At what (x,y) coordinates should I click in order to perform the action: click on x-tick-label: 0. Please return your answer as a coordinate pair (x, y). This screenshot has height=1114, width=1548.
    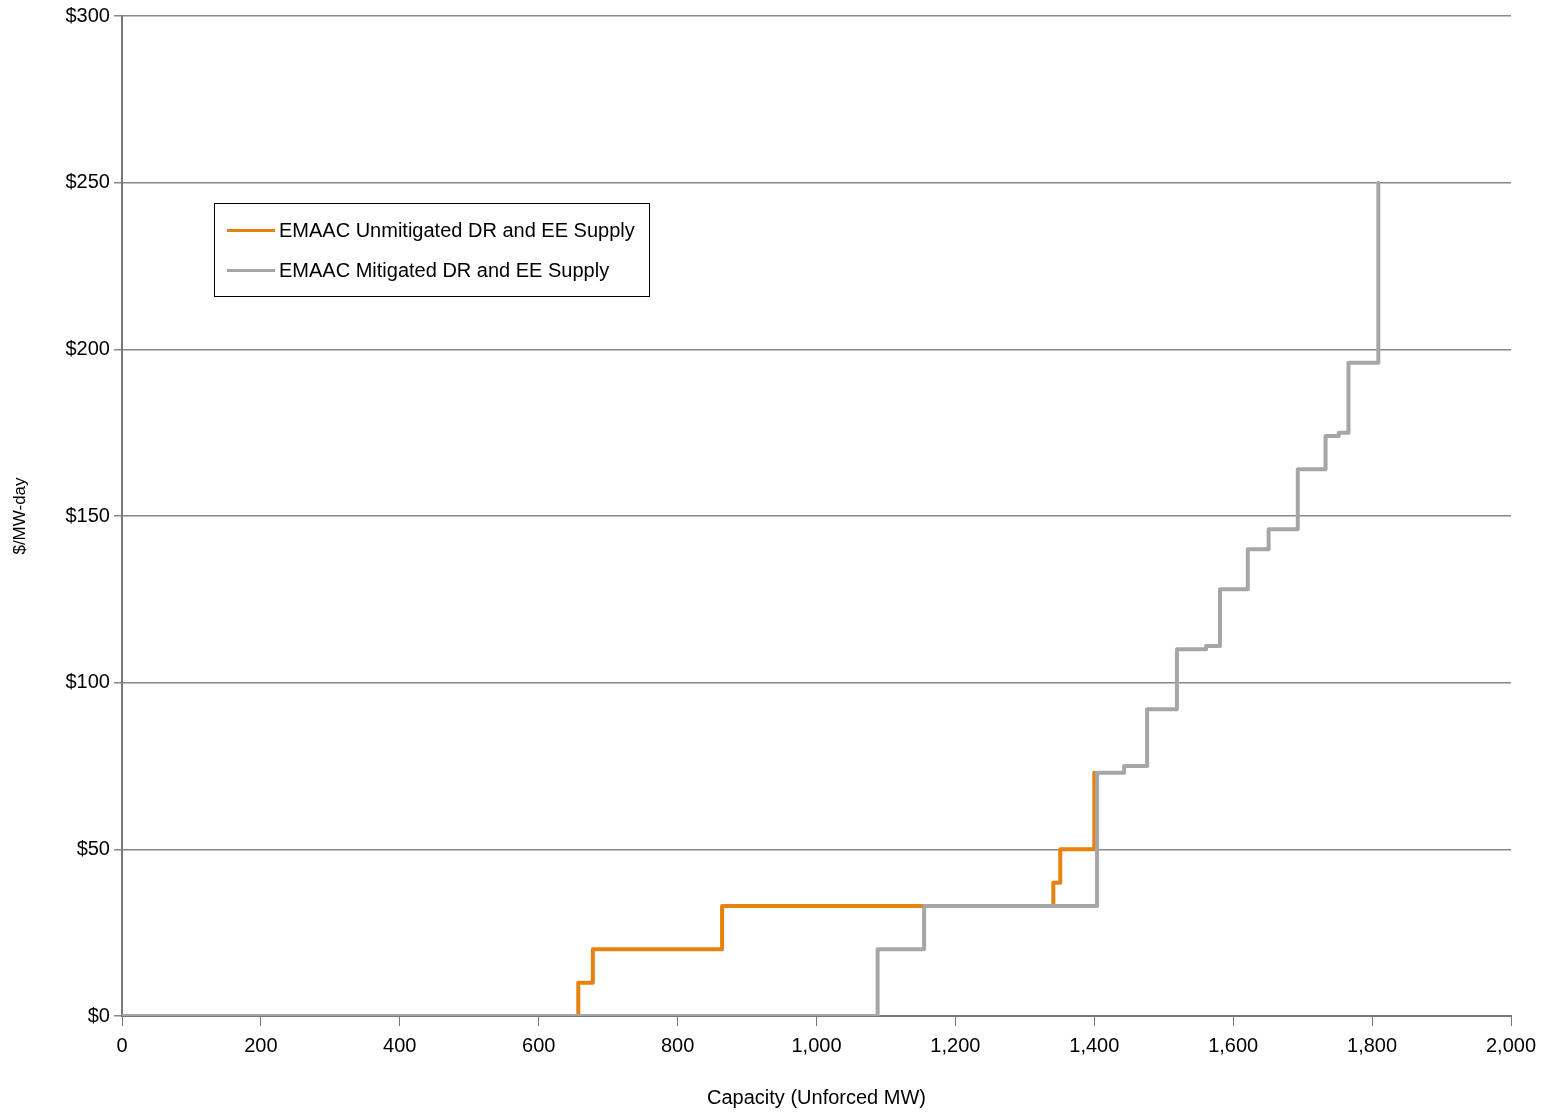
    Looking at the image, I should click on (122, 1044).